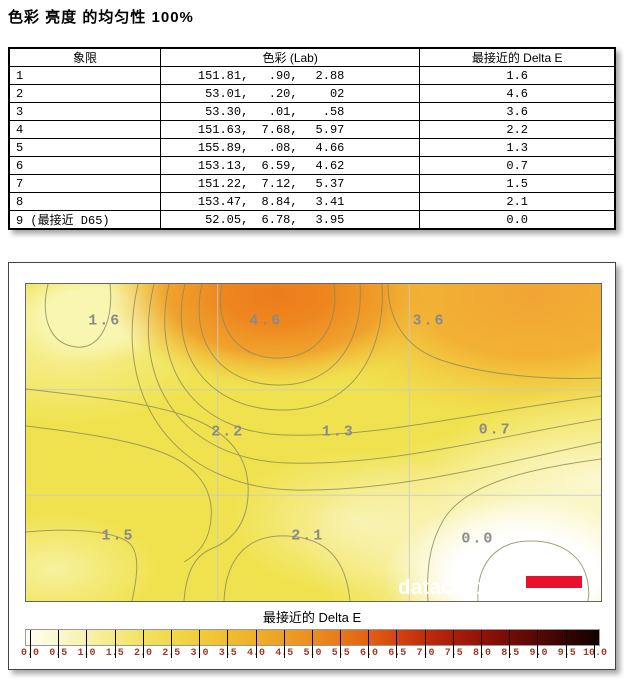  What do you see at coordinates (283, 93) in the screenshot?
I see `lab-a-value: .20,` at bounding box center [283, 93].